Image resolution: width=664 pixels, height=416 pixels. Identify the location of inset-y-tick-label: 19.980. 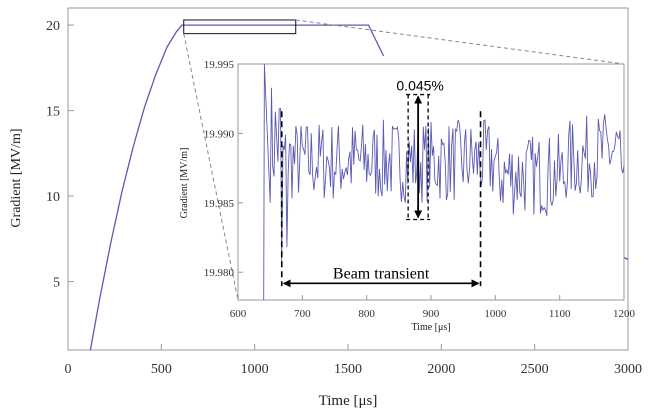
(219, 273).